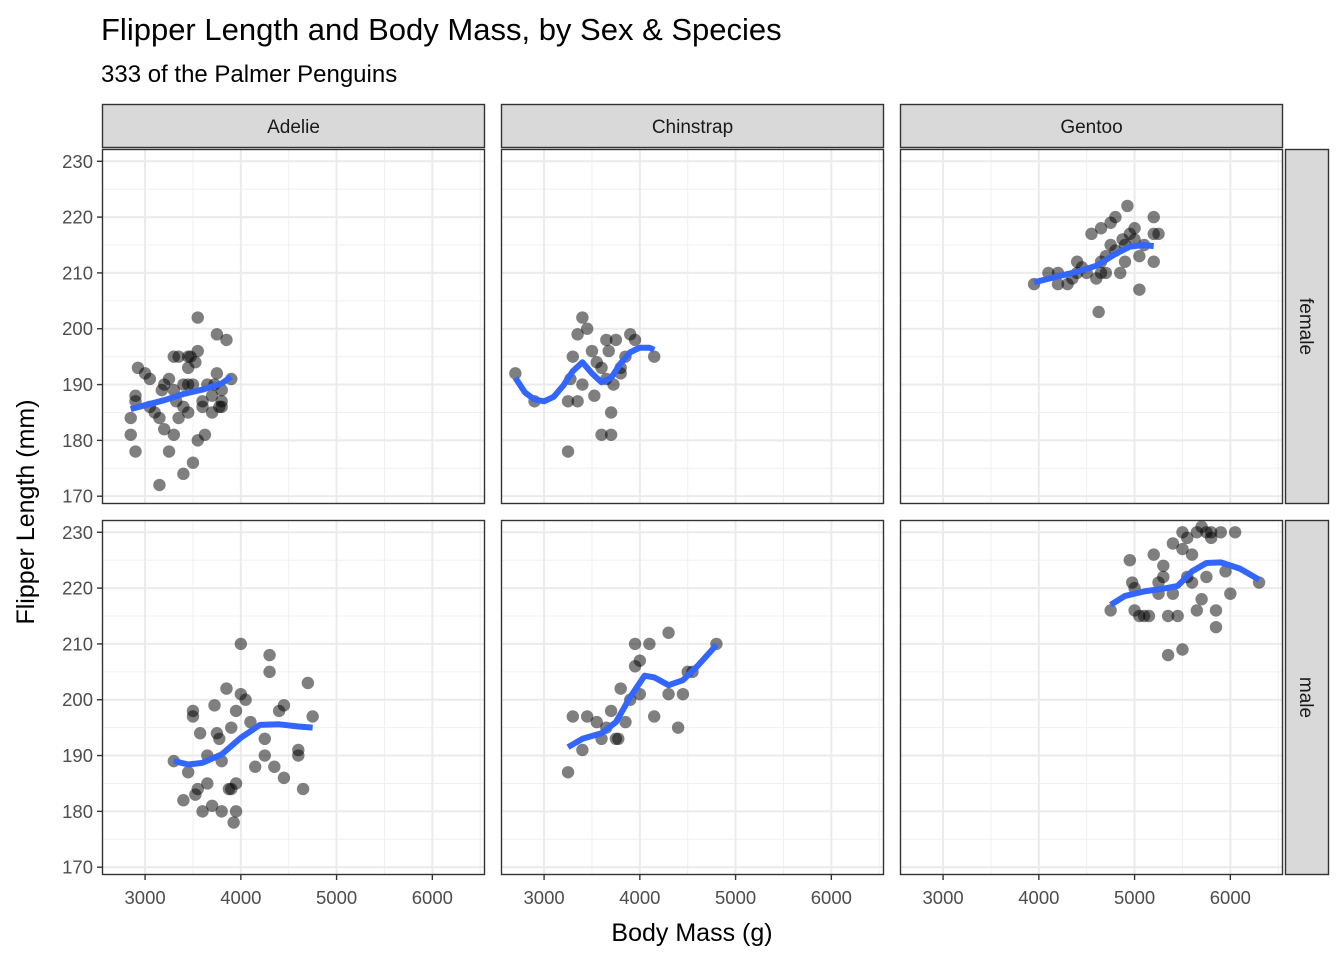 The image size is (1344, 960). I want to click on y-tick-label: 230, so click(77, 532).